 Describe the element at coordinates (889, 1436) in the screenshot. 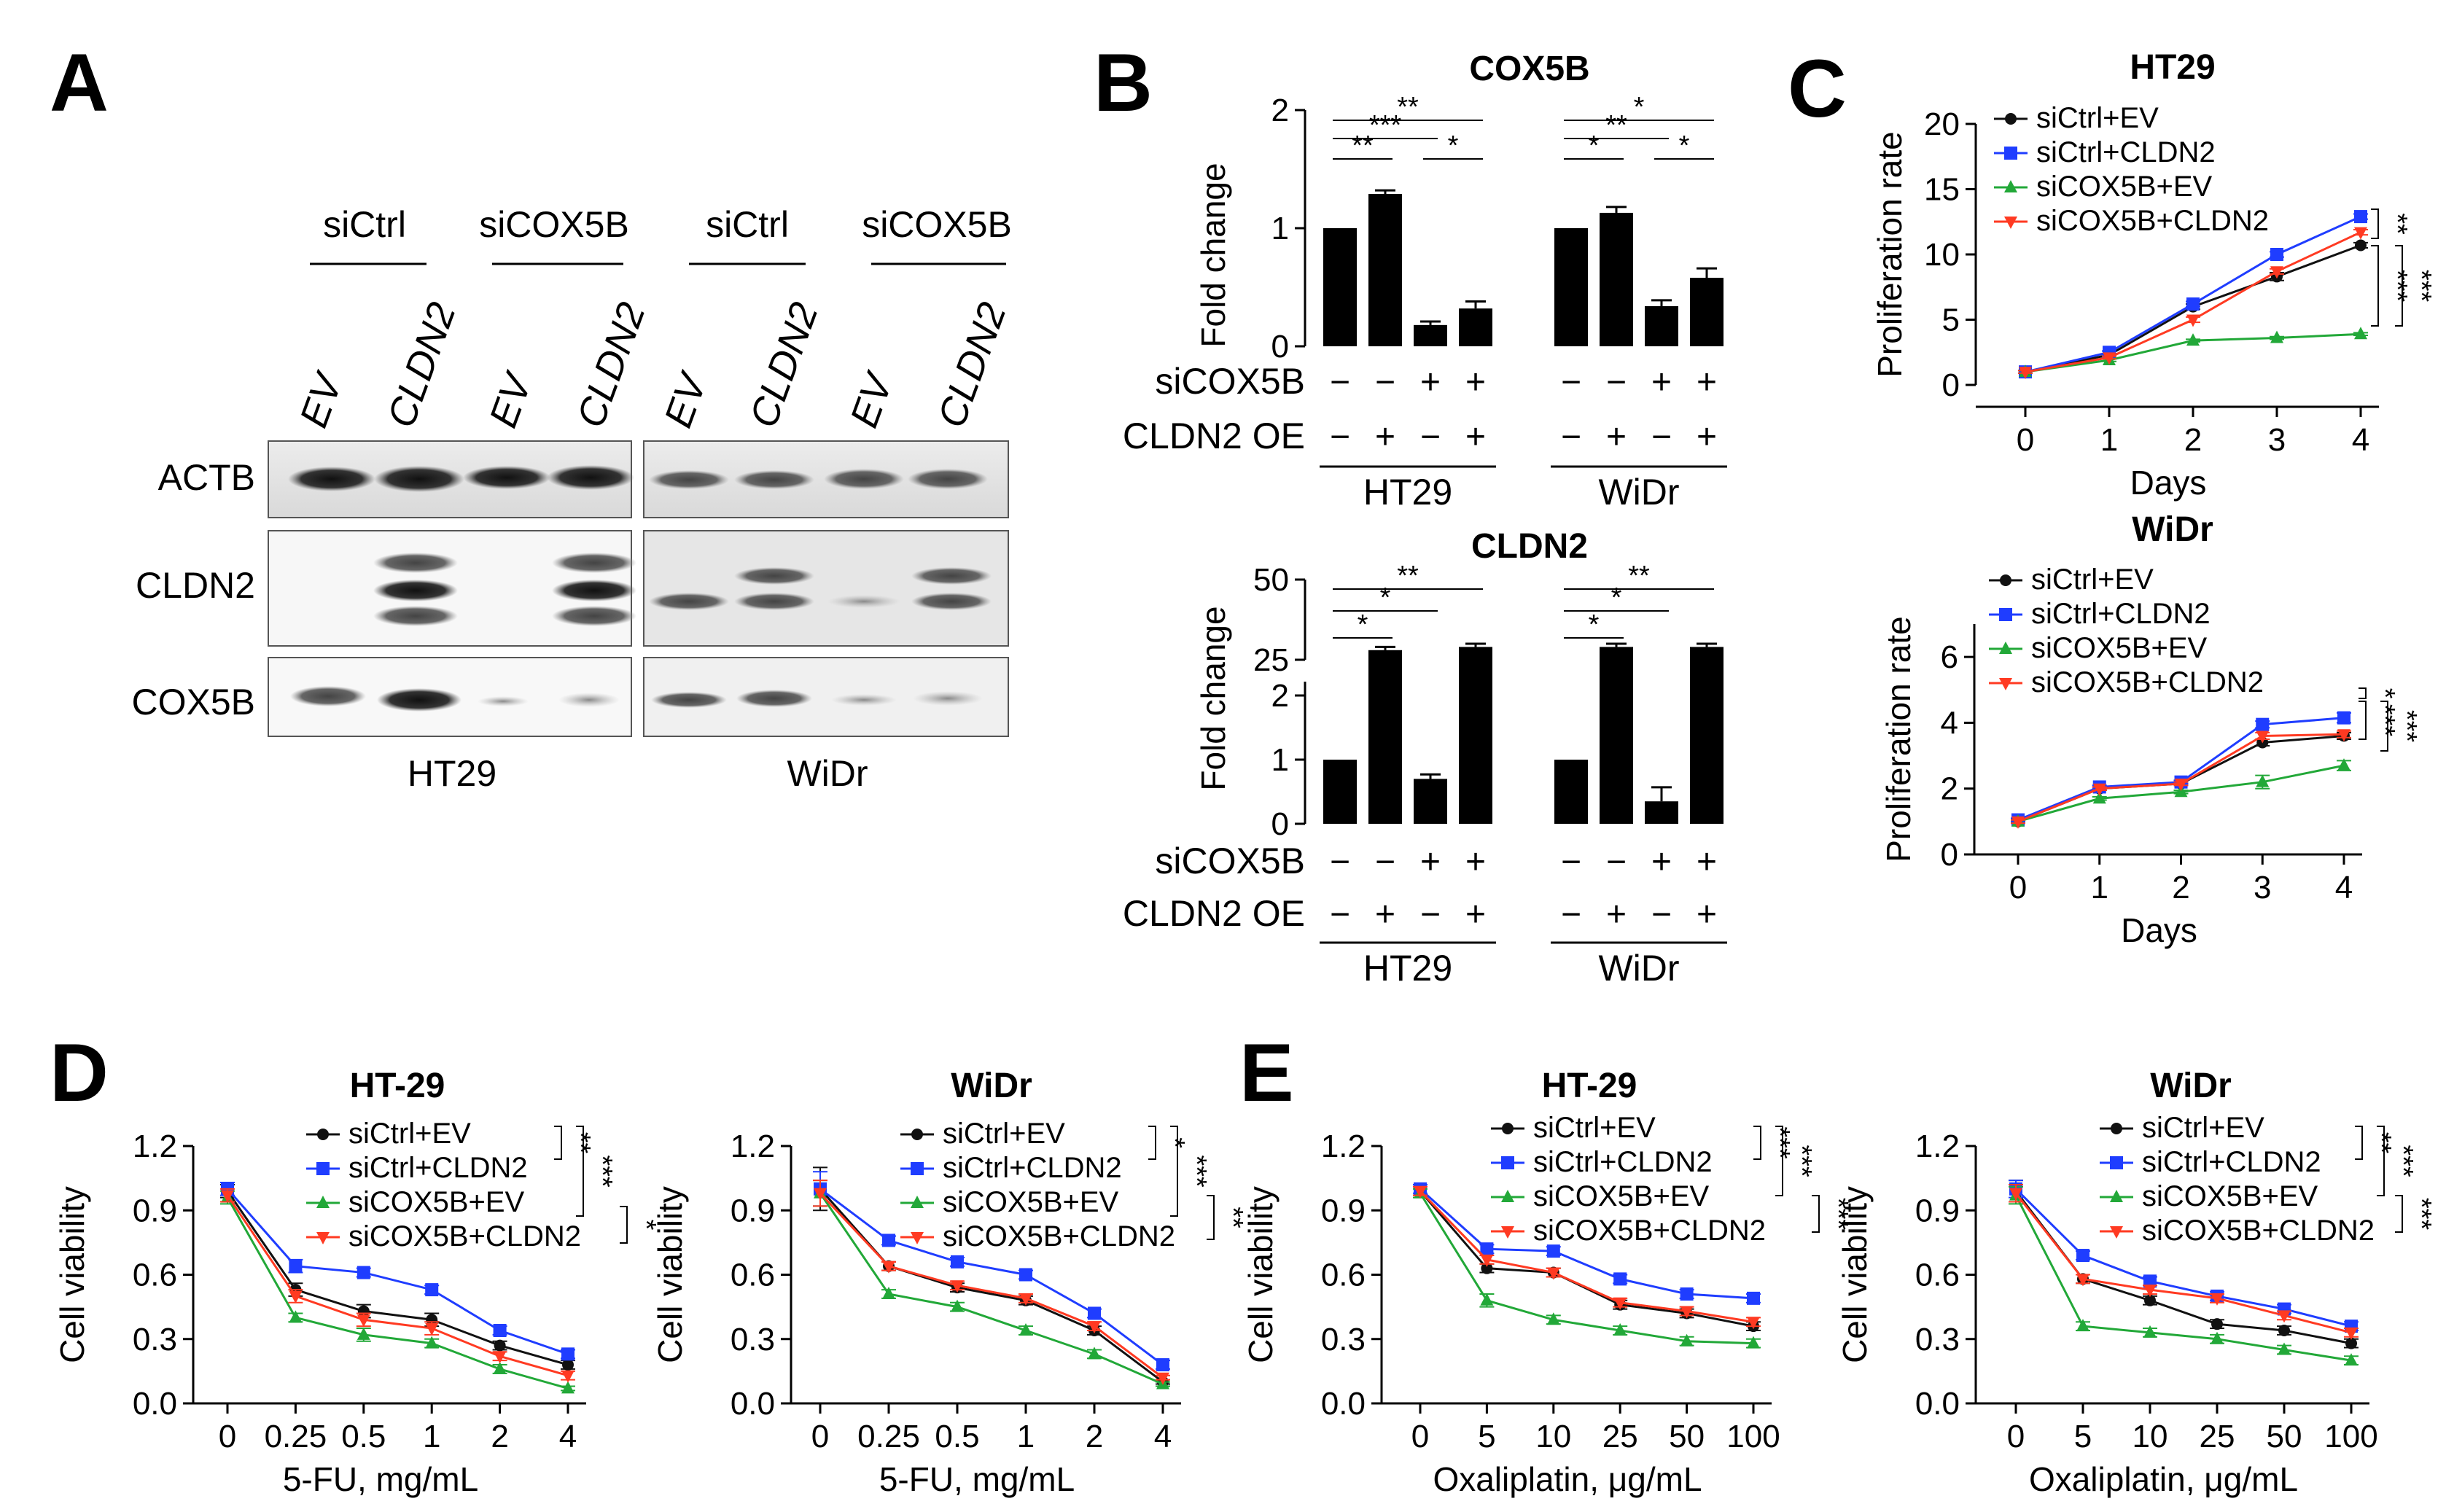

I see `x-tick-label: 0.25` at that location.